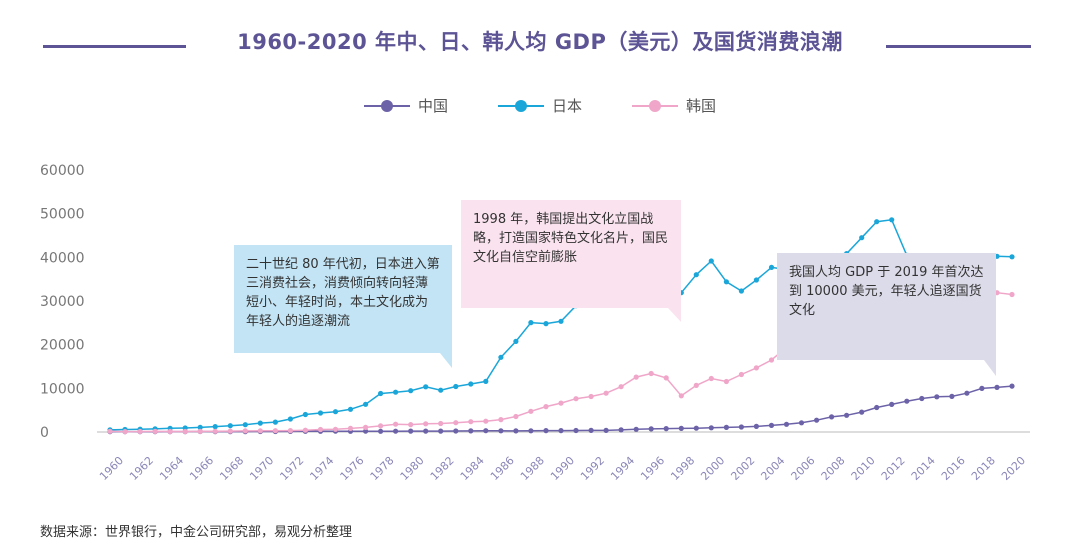 Image resolution: width=1080 pixels, height=556 pixels. Describe the element at coordinates (655, 106) in the screenshot. I see `legend-swatch-korea` at that location.